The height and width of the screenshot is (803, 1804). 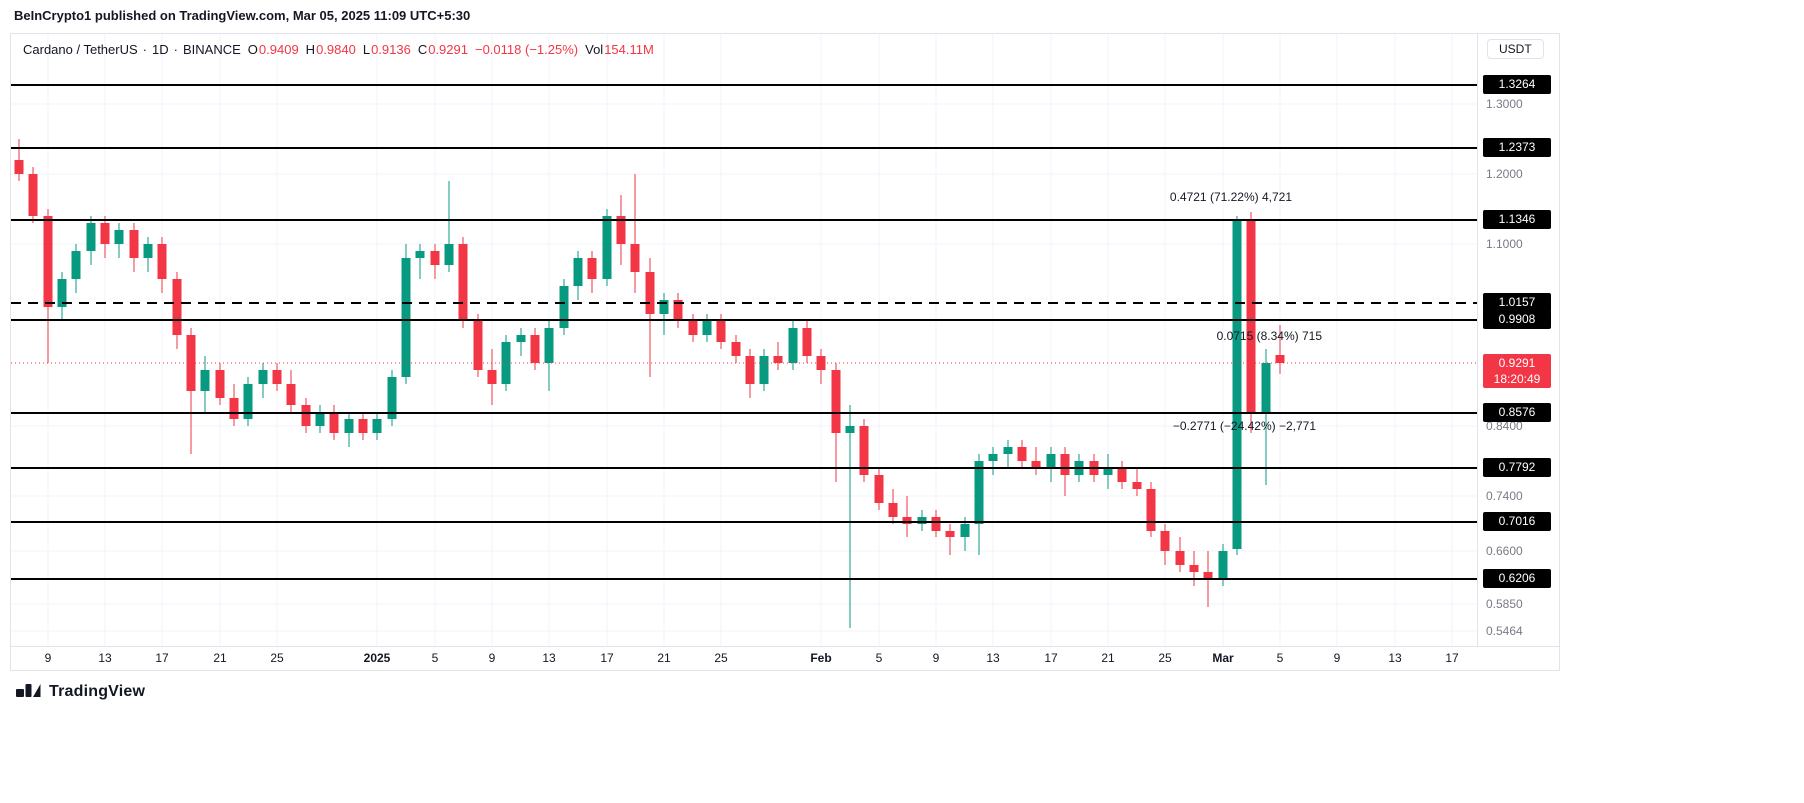 I want to click on price-level-badge: 1.0157, so click(x=1517, y=302).